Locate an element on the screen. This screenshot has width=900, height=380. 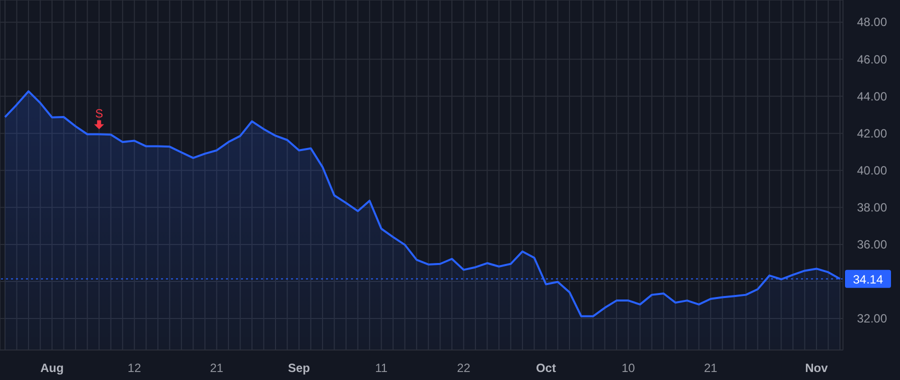
y-tick-label: 42.00 is located at coordinates (872, 133).